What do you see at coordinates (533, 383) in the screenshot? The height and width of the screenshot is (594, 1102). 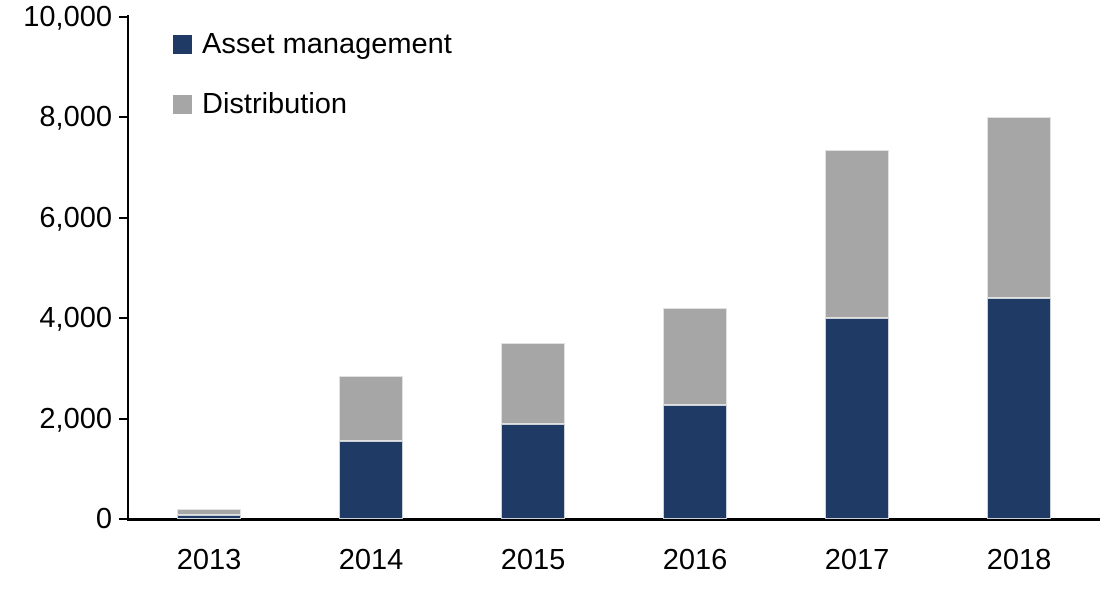 I see `bar-segment-distribution-2015` at bounding box center [533, 383].